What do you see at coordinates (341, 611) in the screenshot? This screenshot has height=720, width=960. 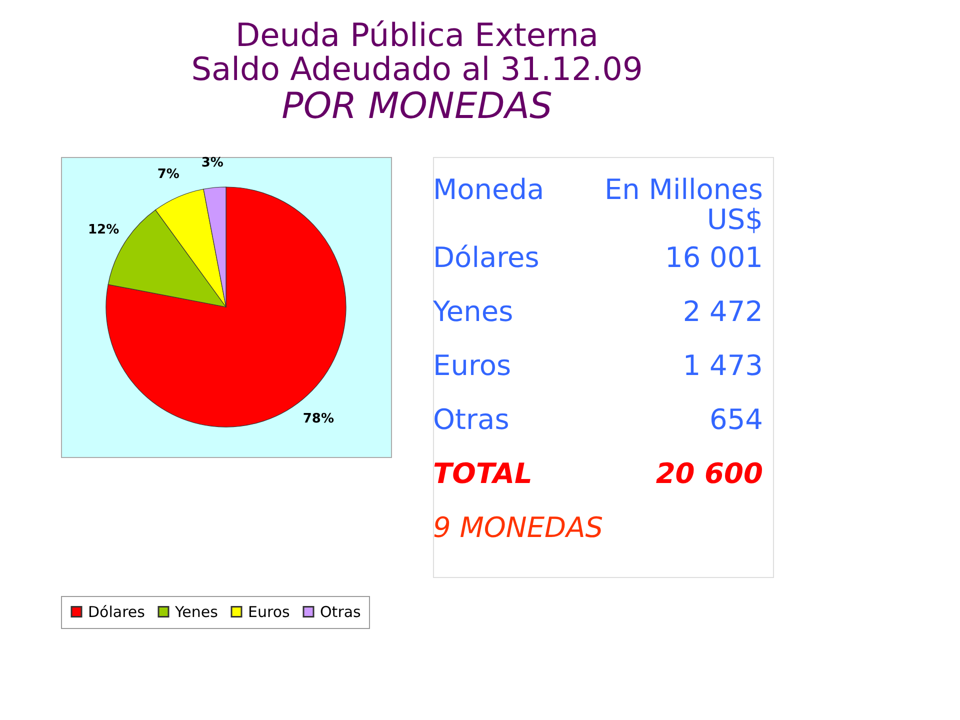 I see `legend-label: Otras` at bounding box center [341, 611].